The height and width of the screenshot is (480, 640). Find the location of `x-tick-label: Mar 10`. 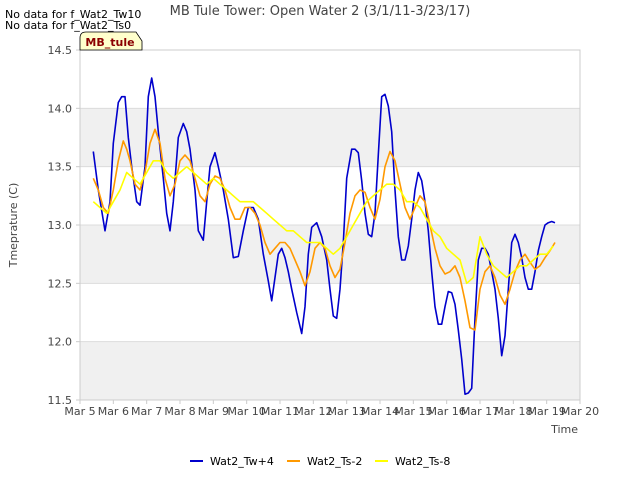

x-tick-label: Mar 10 is located at coordinates (247, 411).